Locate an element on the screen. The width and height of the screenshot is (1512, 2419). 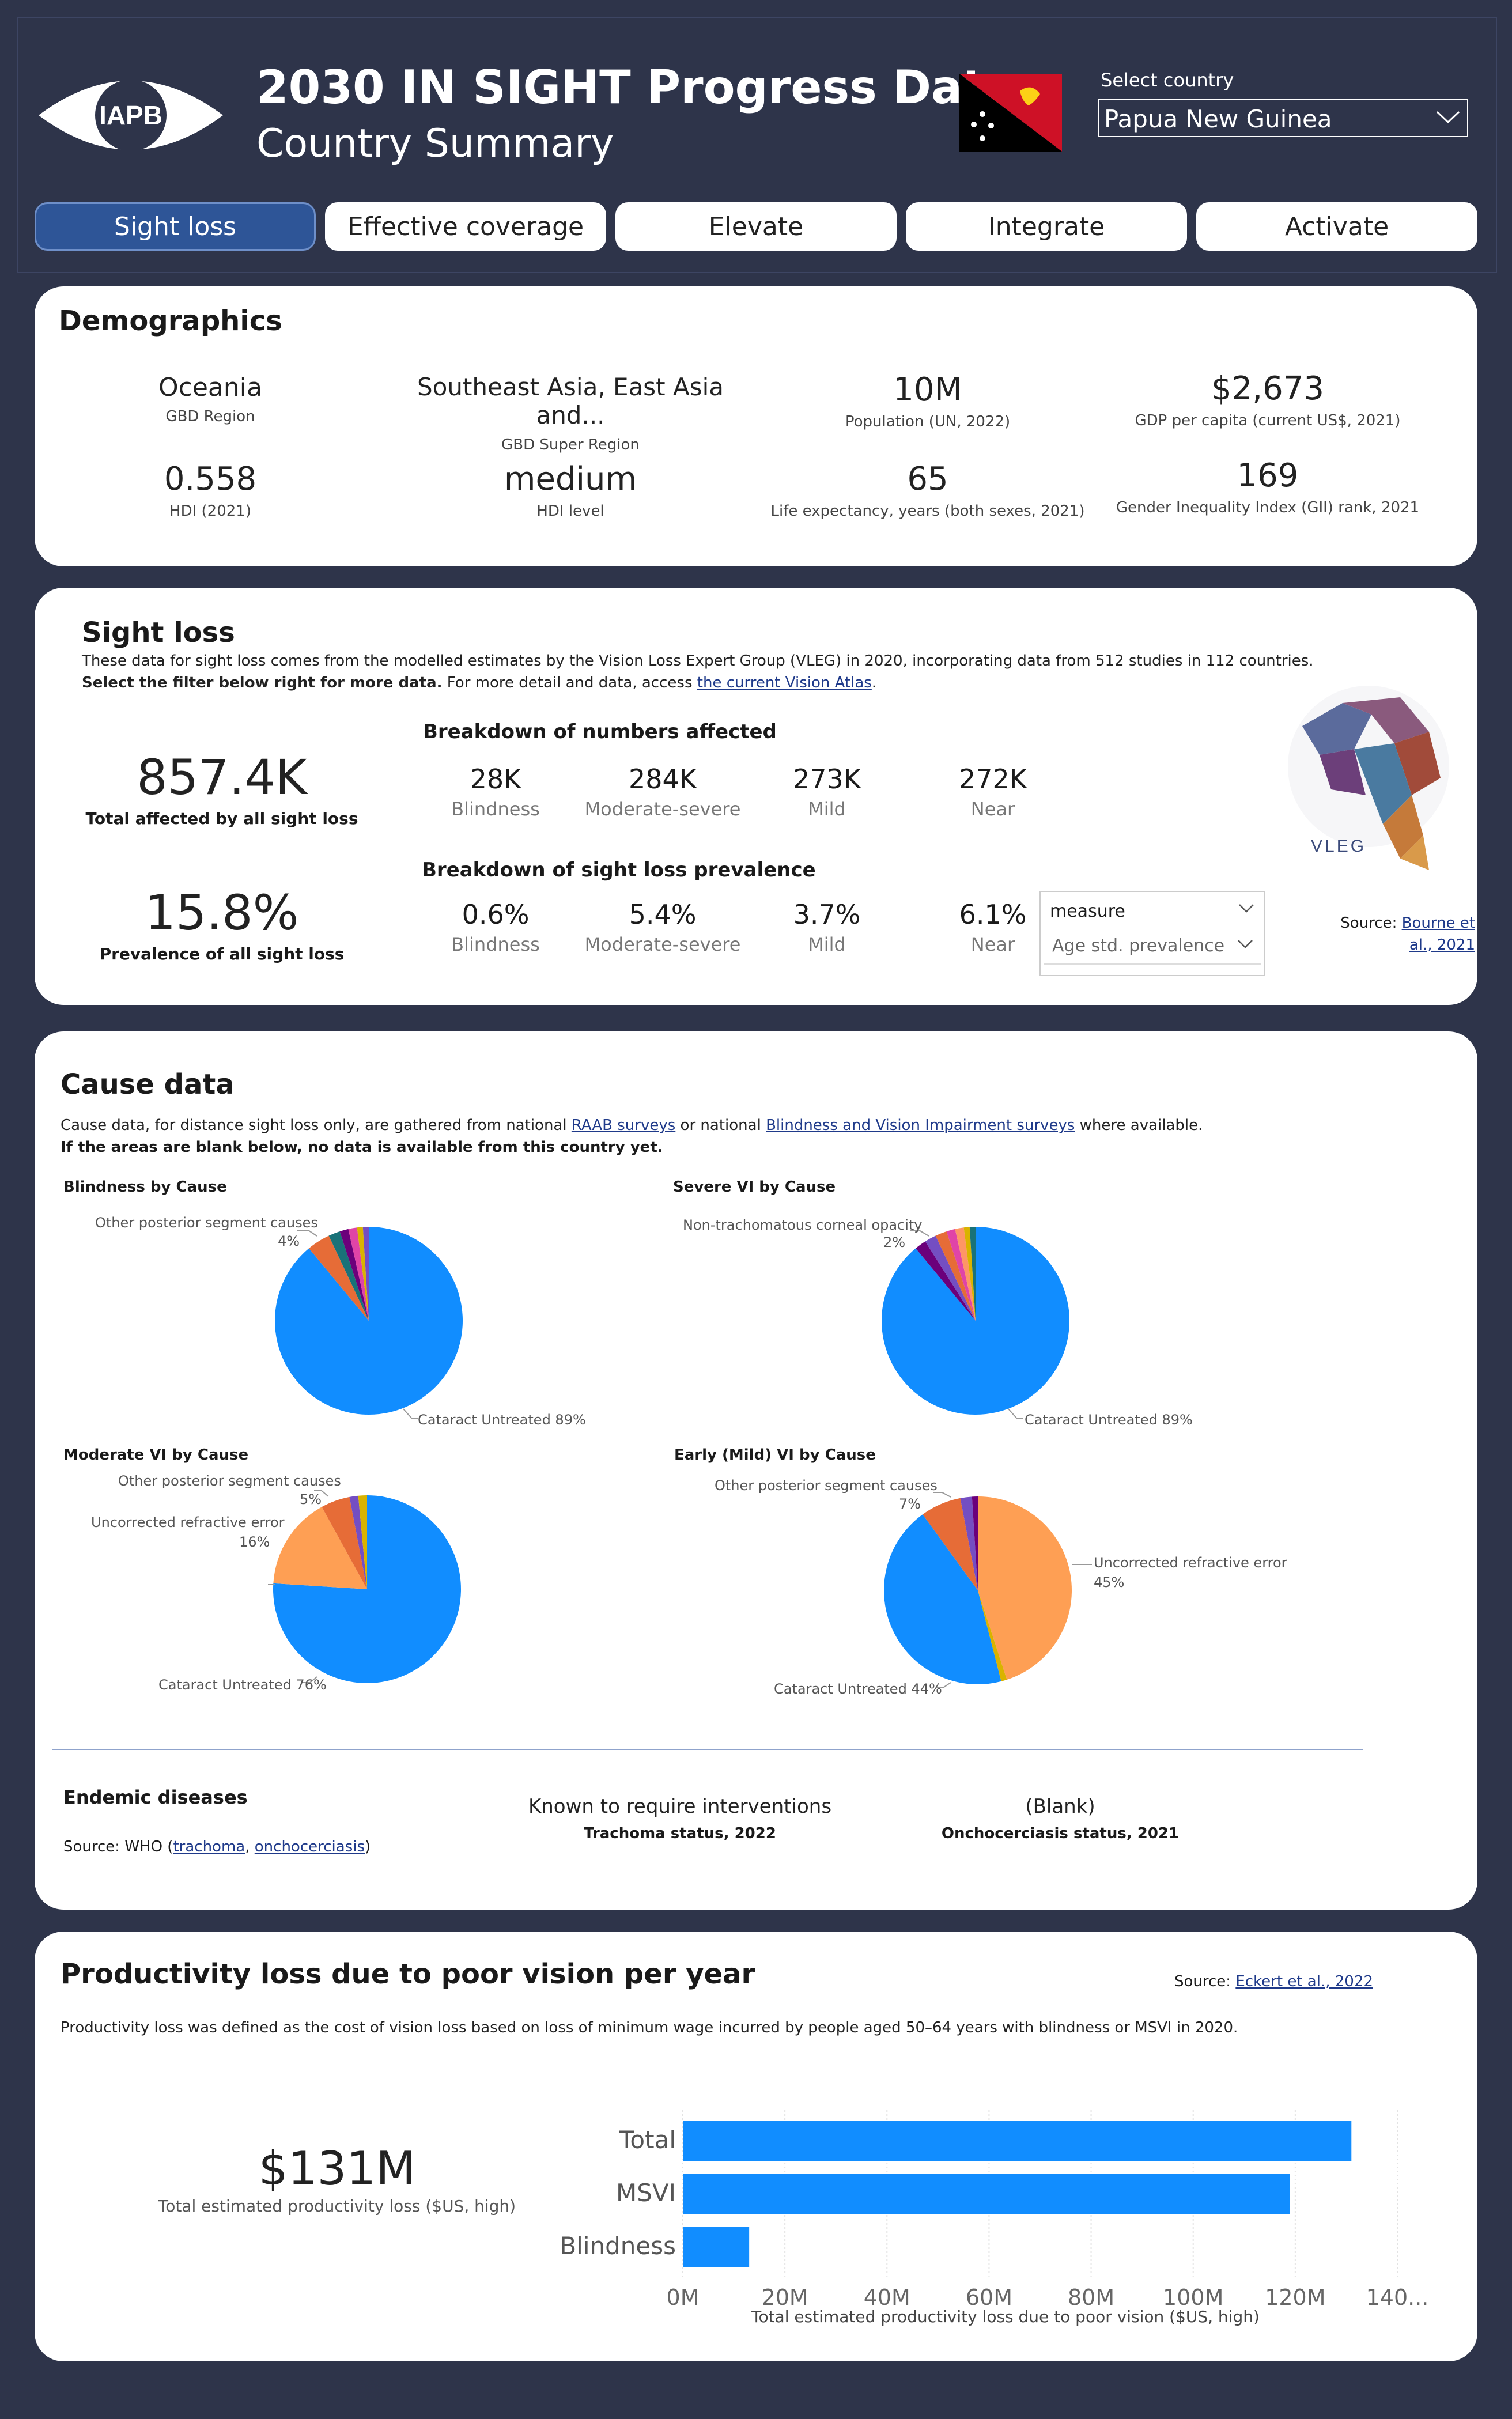
pie-label: 16% is located at coordinates (254, 1542).